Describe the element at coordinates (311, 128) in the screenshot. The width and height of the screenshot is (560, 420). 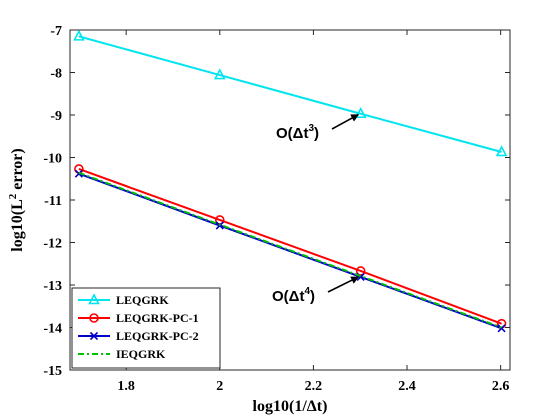
I see `order-annotation-sup: 3` at that location.